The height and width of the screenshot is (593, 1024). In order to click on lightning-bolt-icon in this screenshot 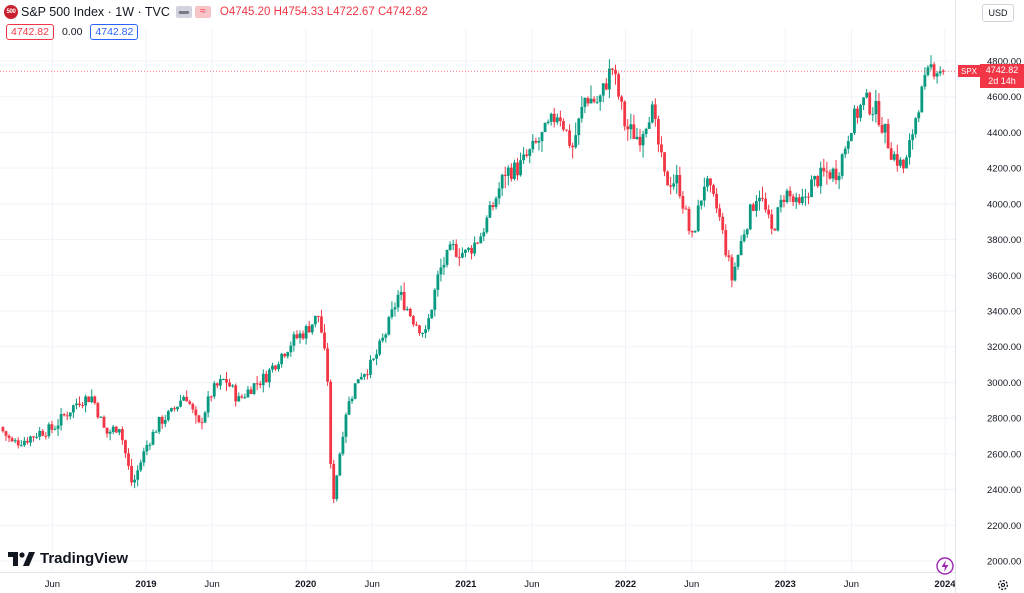, I will do `click(945, 566)`.